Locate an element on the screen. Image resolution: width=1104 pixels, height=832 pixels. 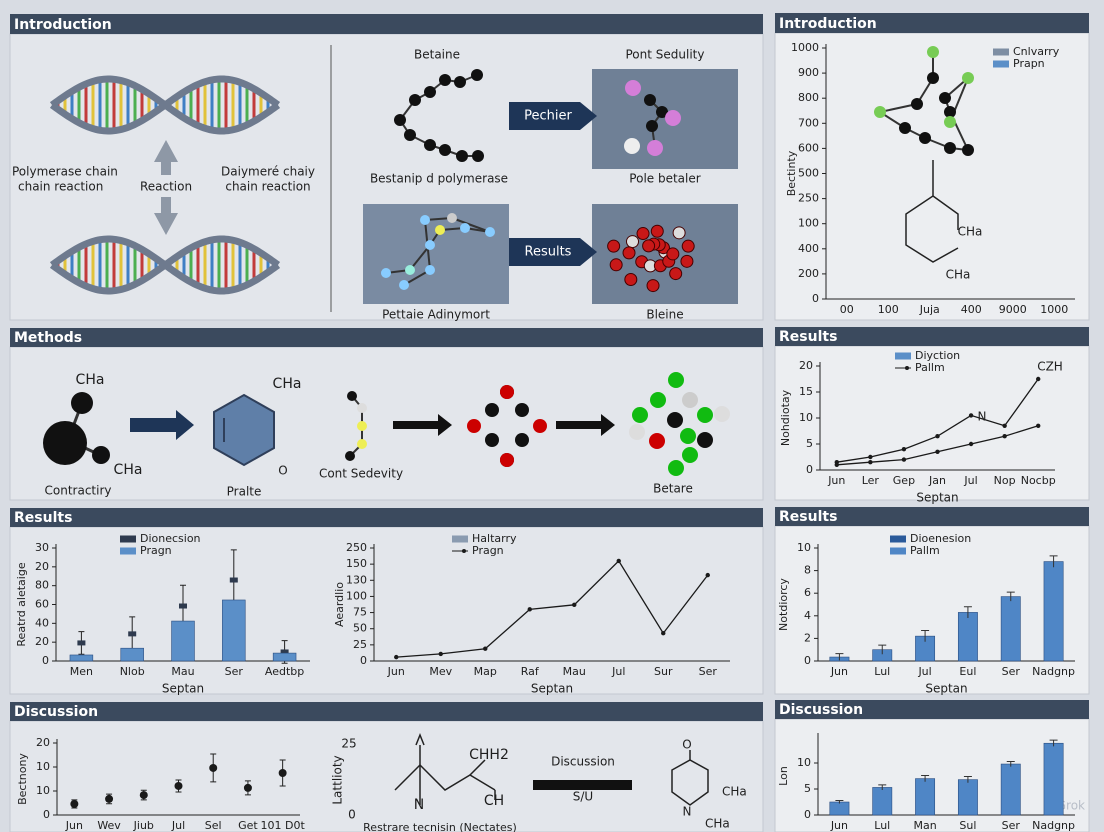
caption: Restrare tecnisin (Nectates) is located at coordinates (440, 826).